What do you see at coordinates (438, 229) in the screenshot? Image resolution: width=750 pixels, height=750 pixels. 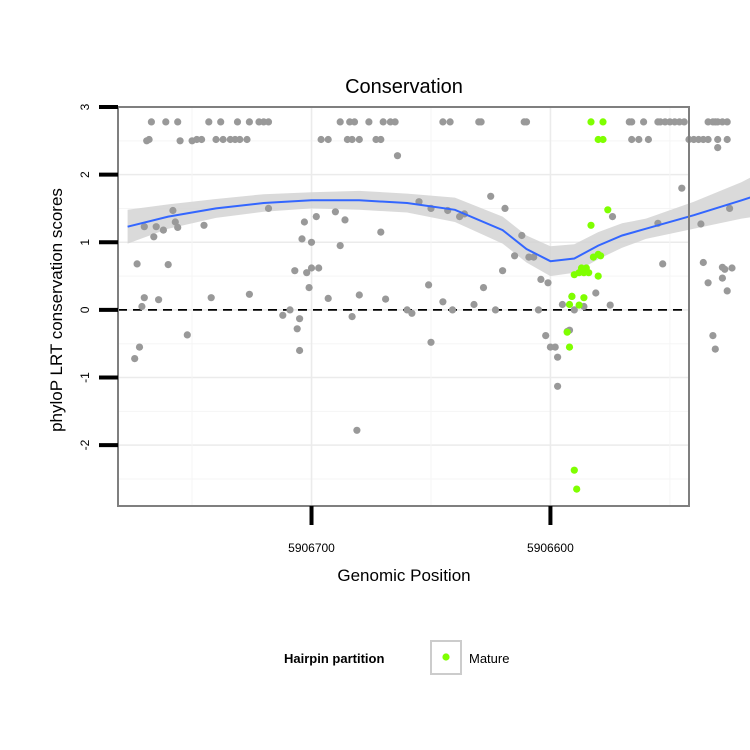 I see `smooth-trend-line` at bounding box center [438, 229].